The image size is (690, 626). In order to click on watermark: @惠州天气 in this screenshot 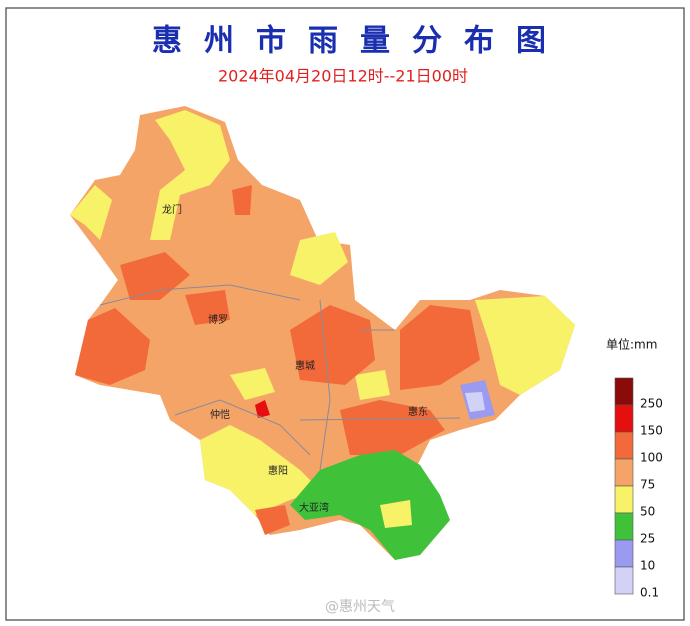, I will do `click(360, 607)`.